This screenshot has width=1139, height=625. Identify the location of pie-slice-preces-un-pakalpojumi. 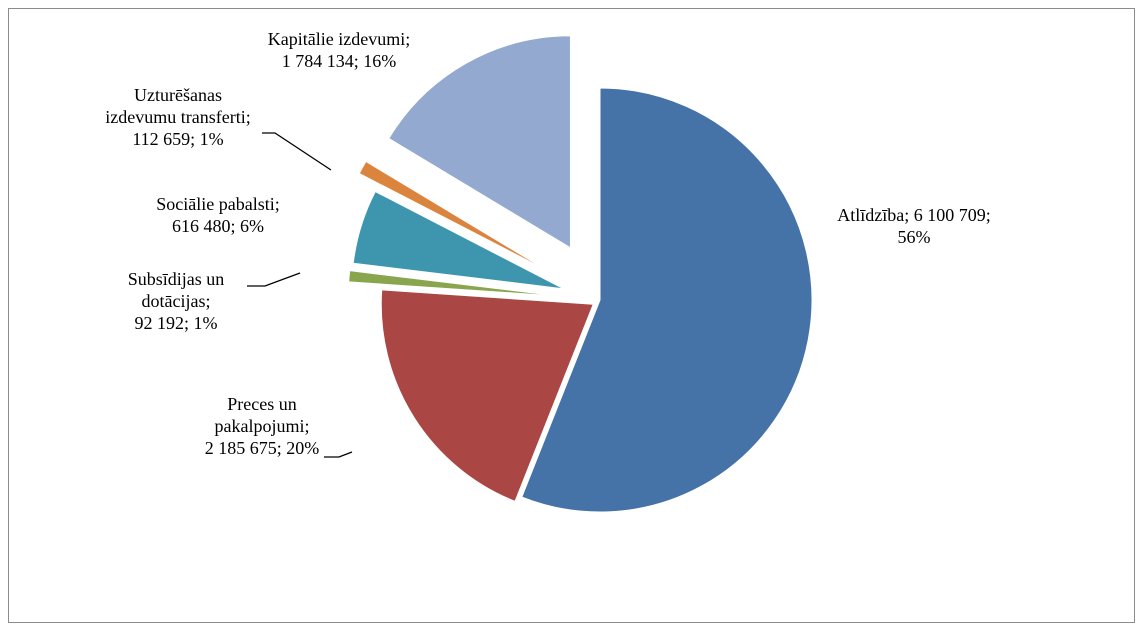
(487, 395).